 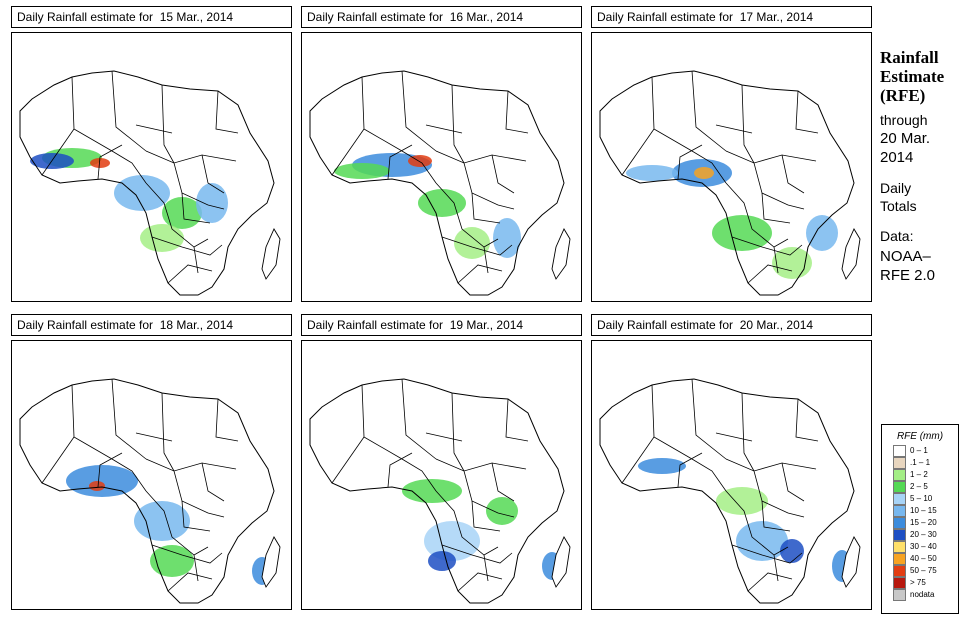 I want to click on legend-label: nodata, so click(x=922, y=594).